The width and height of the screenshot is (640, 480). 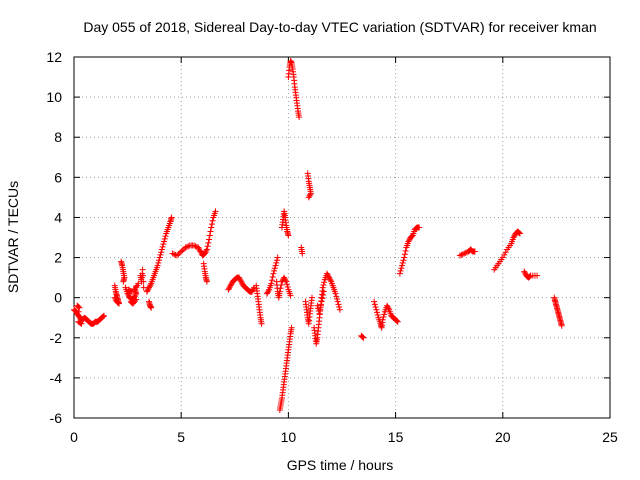 I want to click on y-tick-label: -2, so click(x=56, y=338).